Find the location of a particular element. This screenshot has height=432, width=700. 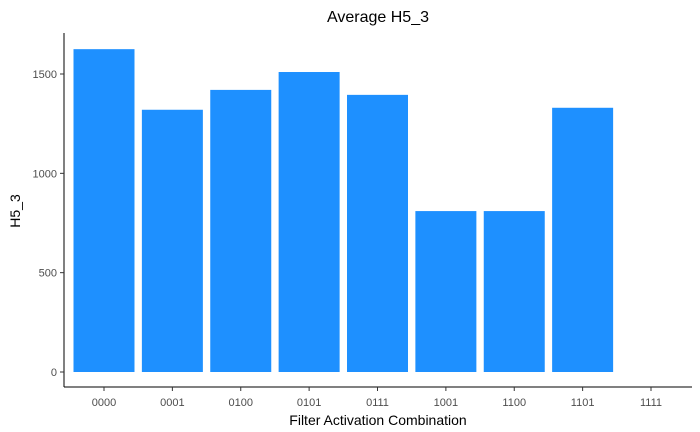

y-tick-label: 500 is located at coordinates (48, 274).